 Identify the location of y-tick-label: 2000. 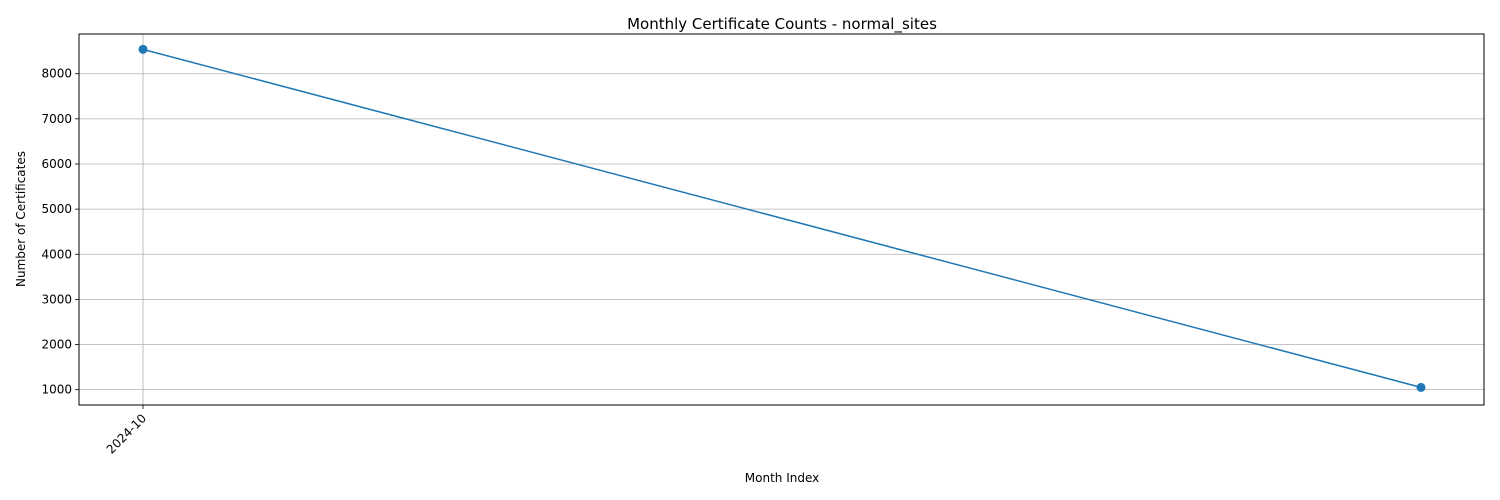
(56, 345).